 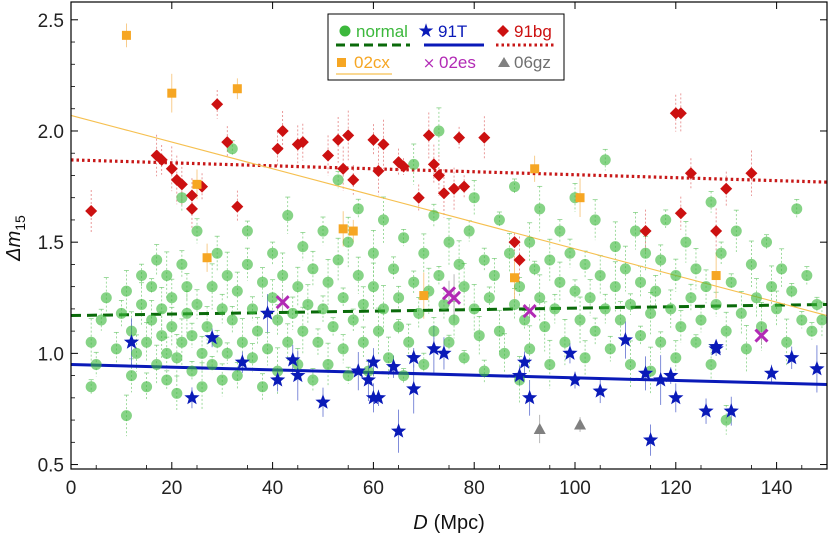 I want to click on y-tick-label: 1.5, so click(x=51, y=243).